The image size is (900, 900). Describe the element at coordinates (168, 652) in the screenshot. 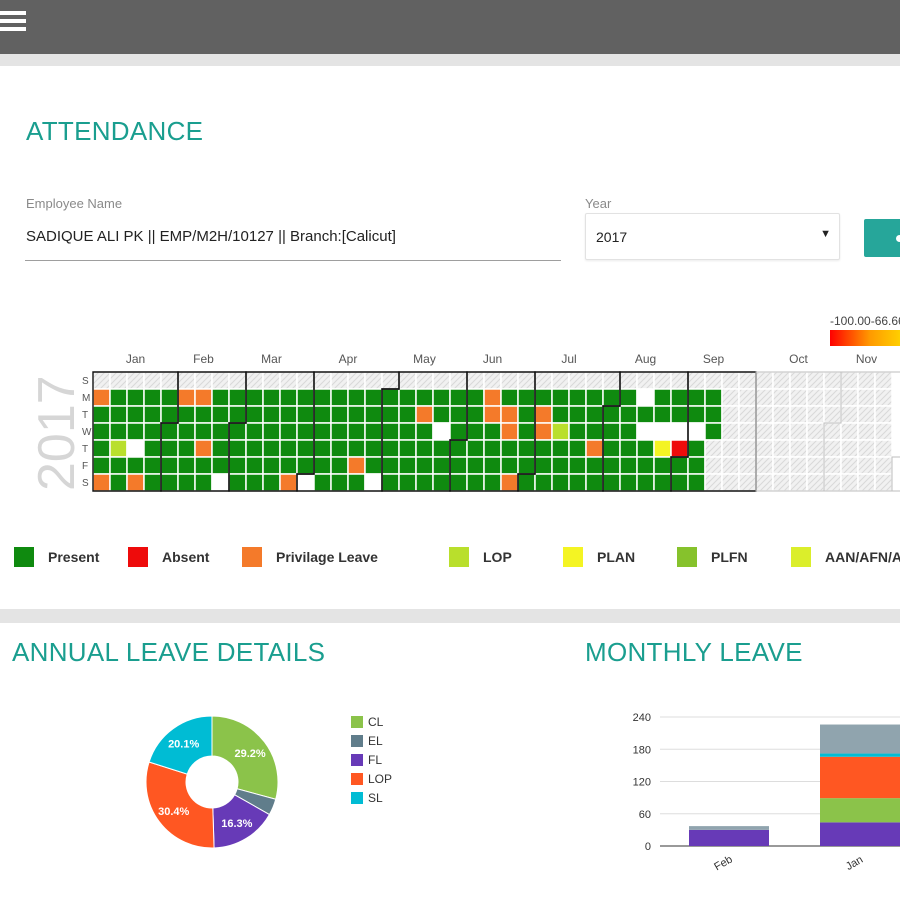

I see `annual-leave-title: ANNUAL LEAVE DETAILS` at that location.